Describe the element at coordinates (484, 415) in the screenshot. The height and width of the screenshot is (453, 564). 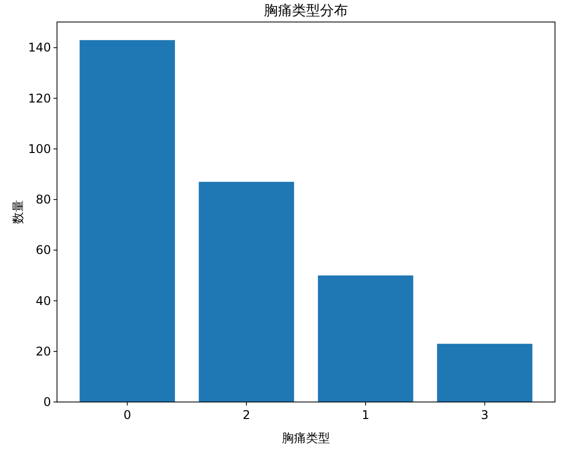
I see `x-tick-label: 3` at that location.